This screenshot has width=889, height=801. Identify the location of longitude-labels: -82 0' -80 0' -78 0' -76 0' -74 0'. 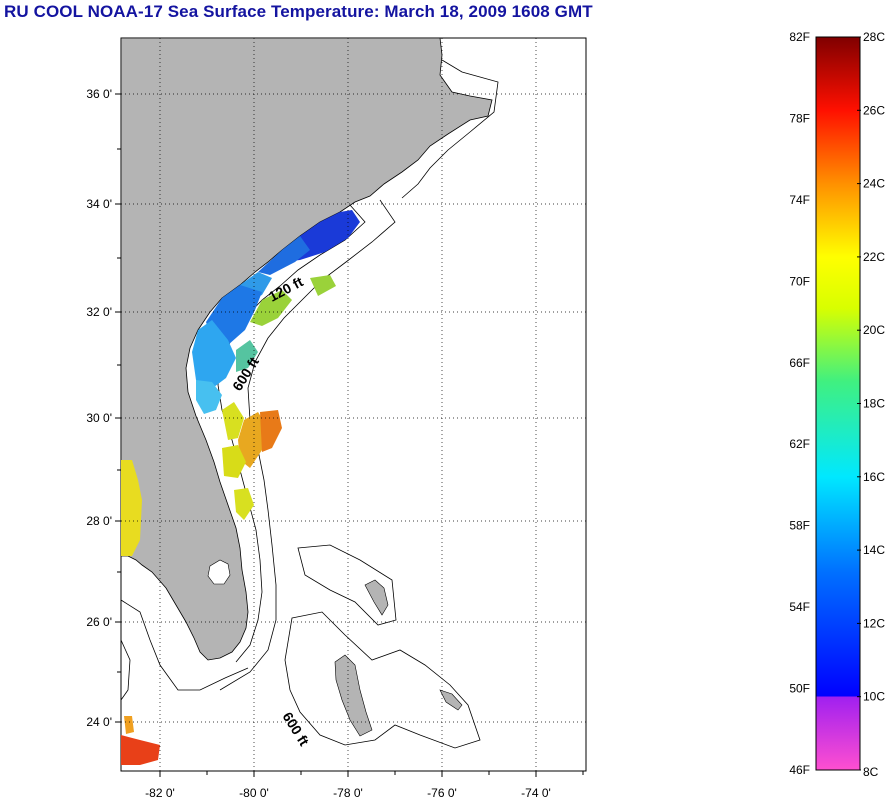
(348, 793).